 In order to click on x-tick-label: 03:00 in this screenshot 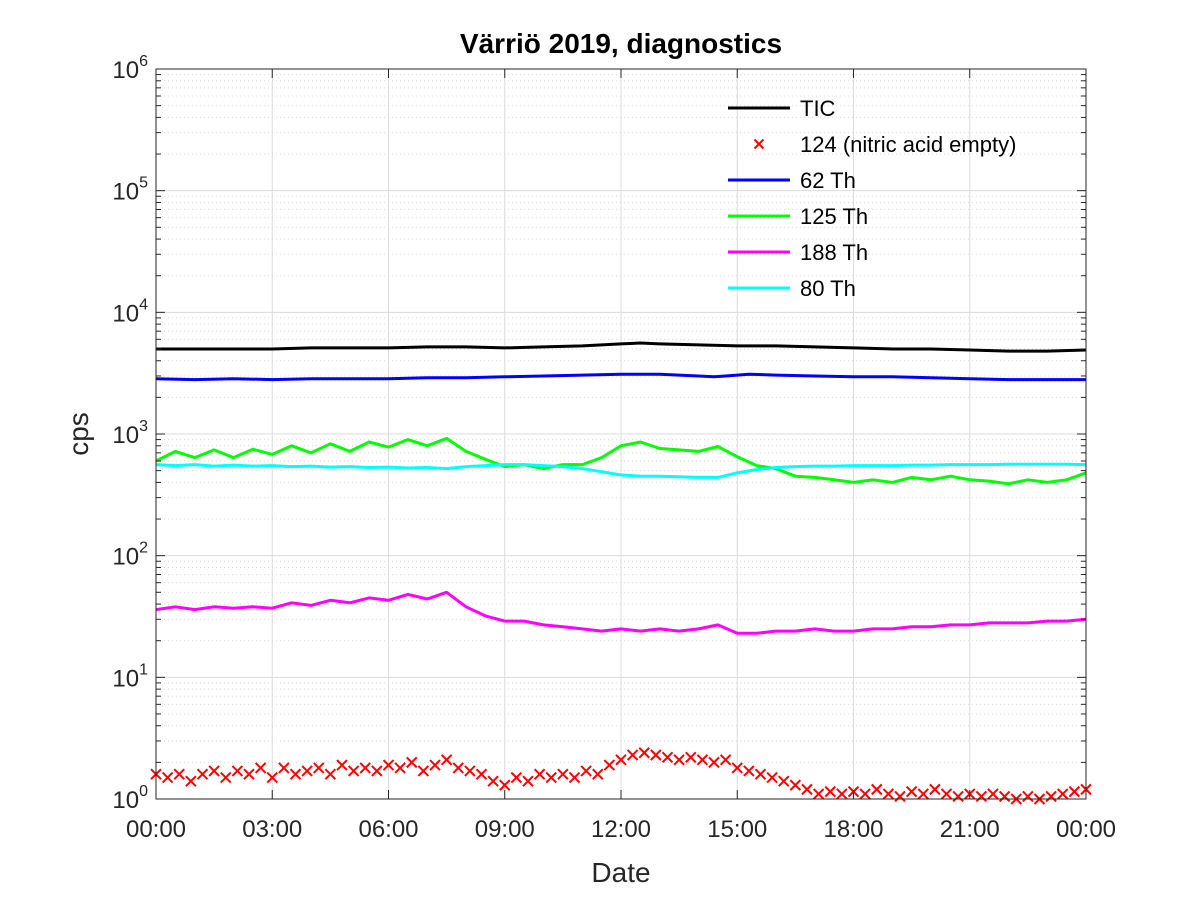, I will do `click(272, 829)`.